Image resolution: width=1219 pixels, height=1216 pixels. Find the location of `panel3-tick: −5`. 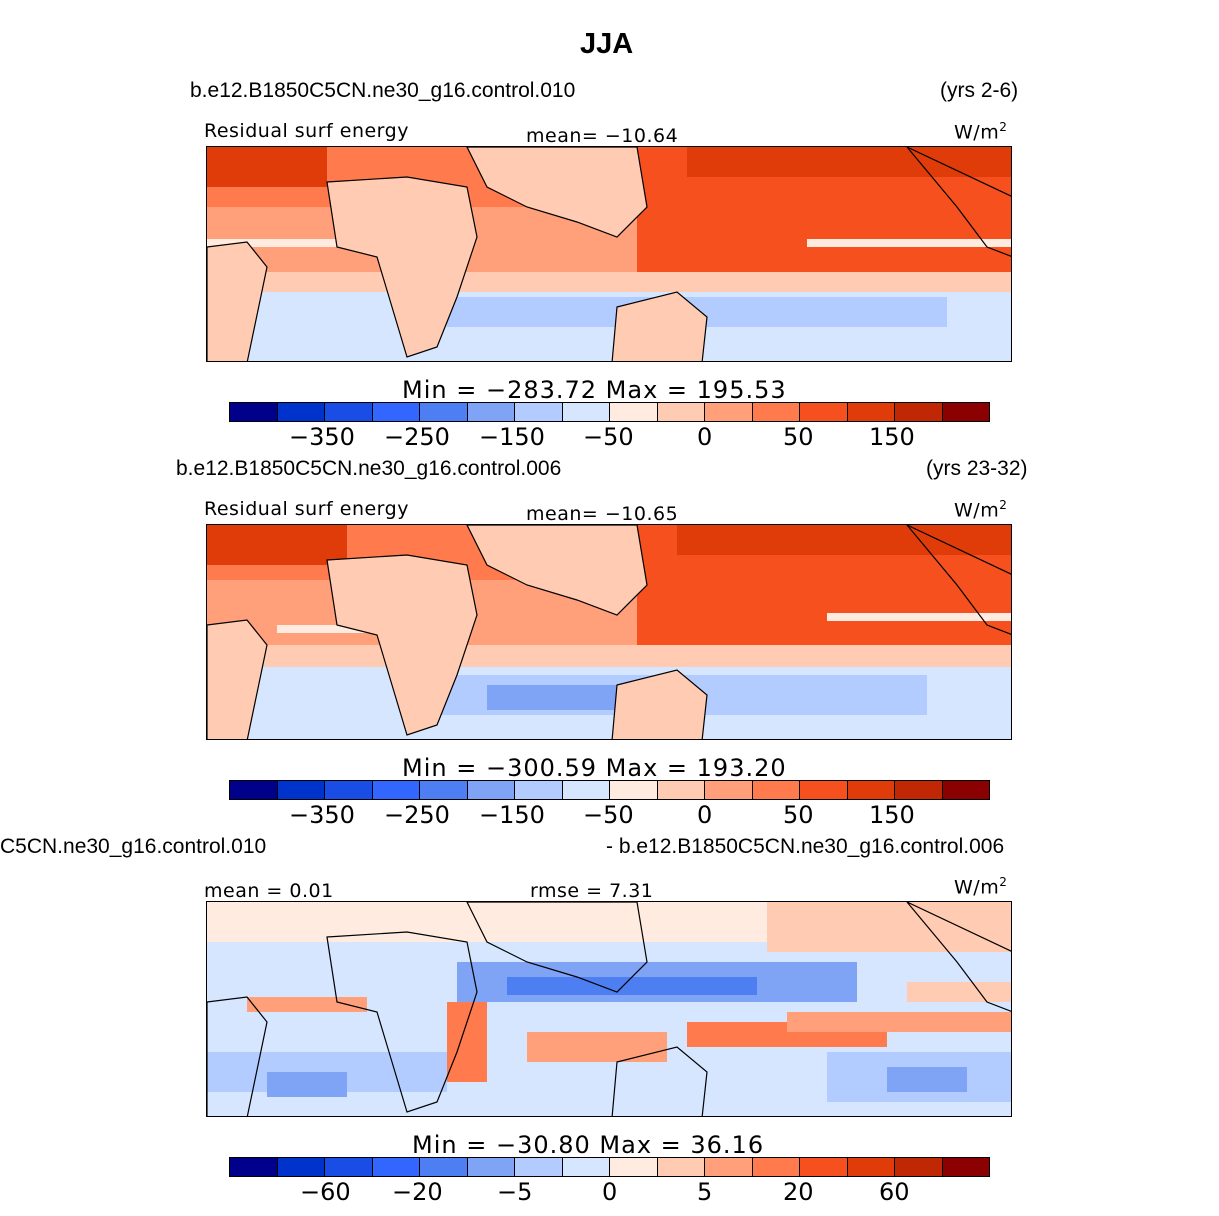

panel3-tick: −5 is located at coordinates (515, 1192).